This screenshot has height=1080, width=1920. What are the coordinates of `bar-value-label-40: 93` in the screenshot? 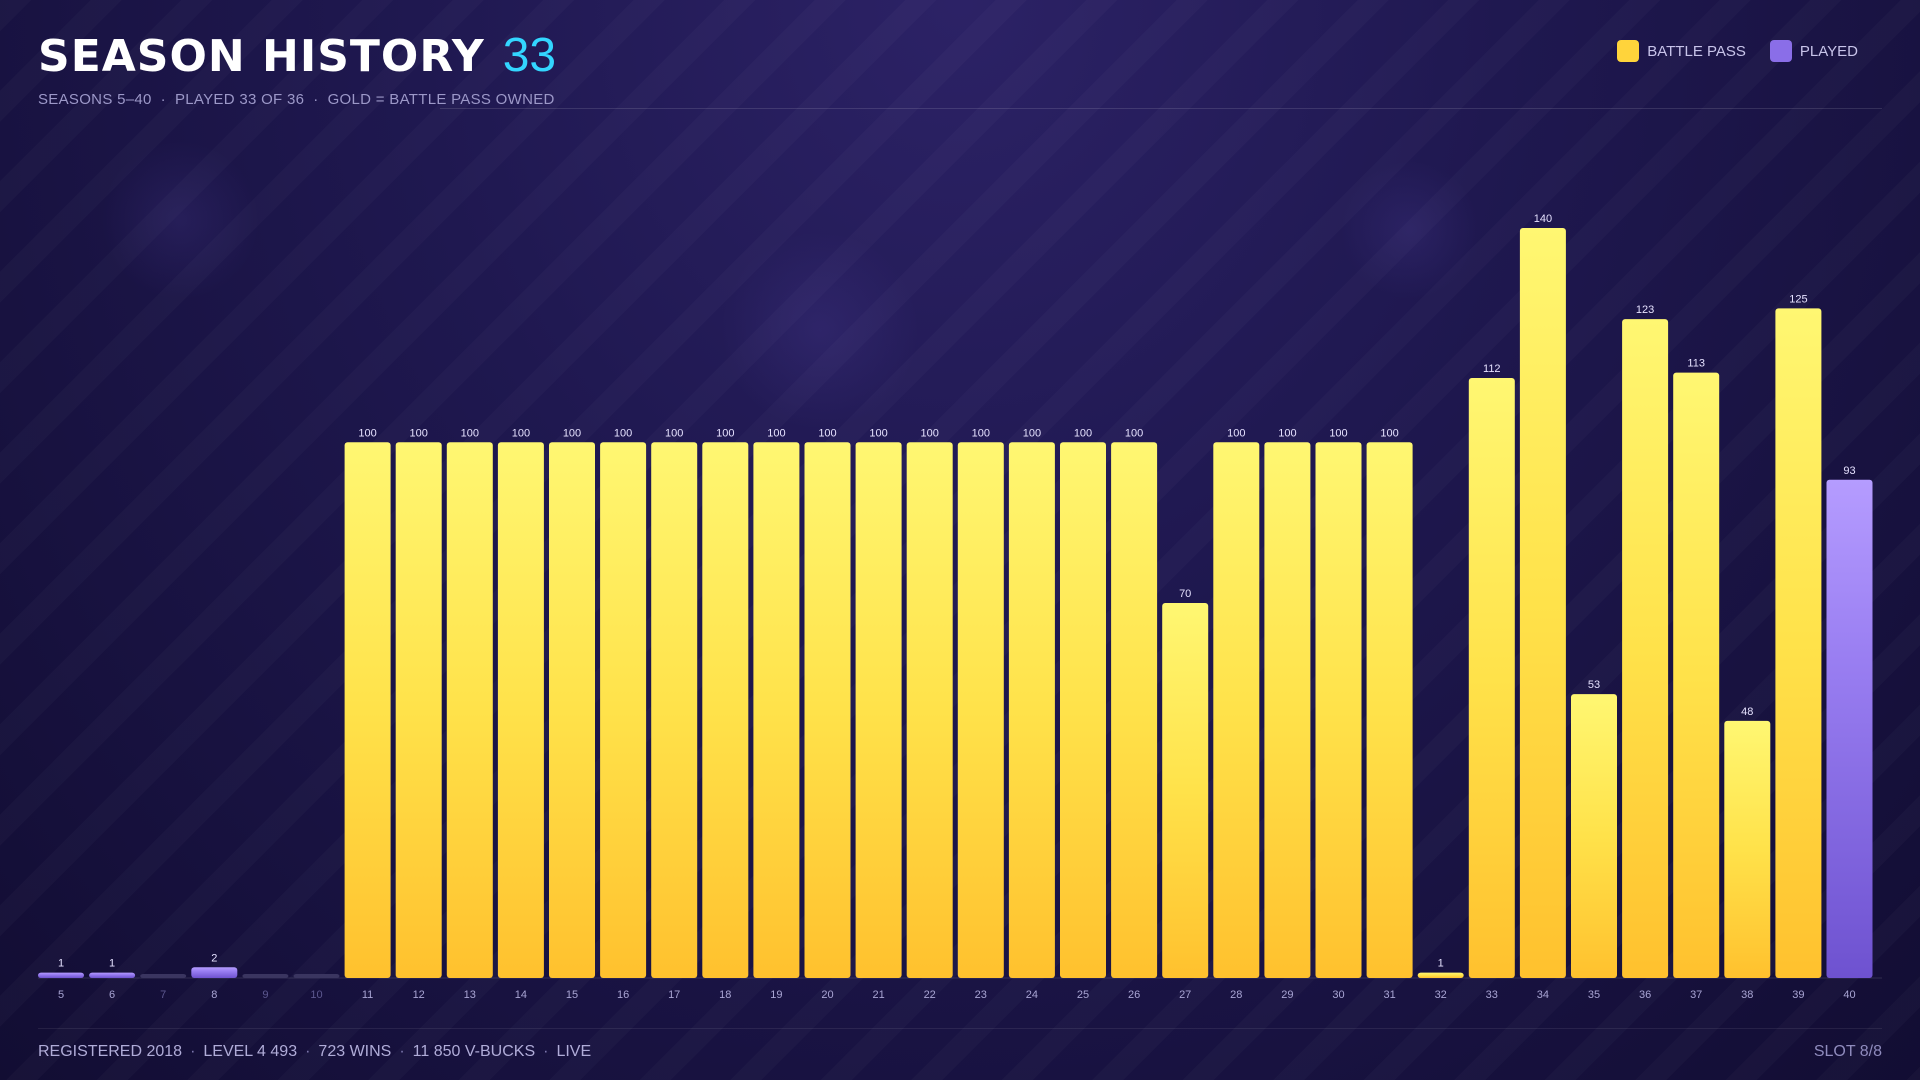 It's located at (1849, 471).